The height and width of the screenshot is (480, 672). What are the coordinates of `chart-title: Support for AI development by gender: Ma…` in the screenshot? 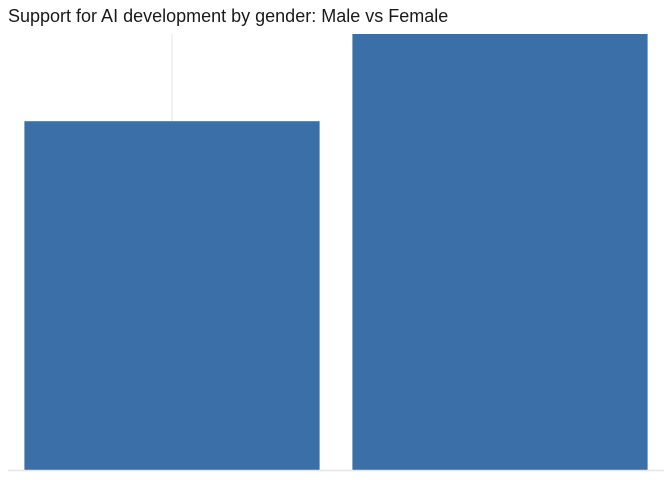 It's located at (228, 16).